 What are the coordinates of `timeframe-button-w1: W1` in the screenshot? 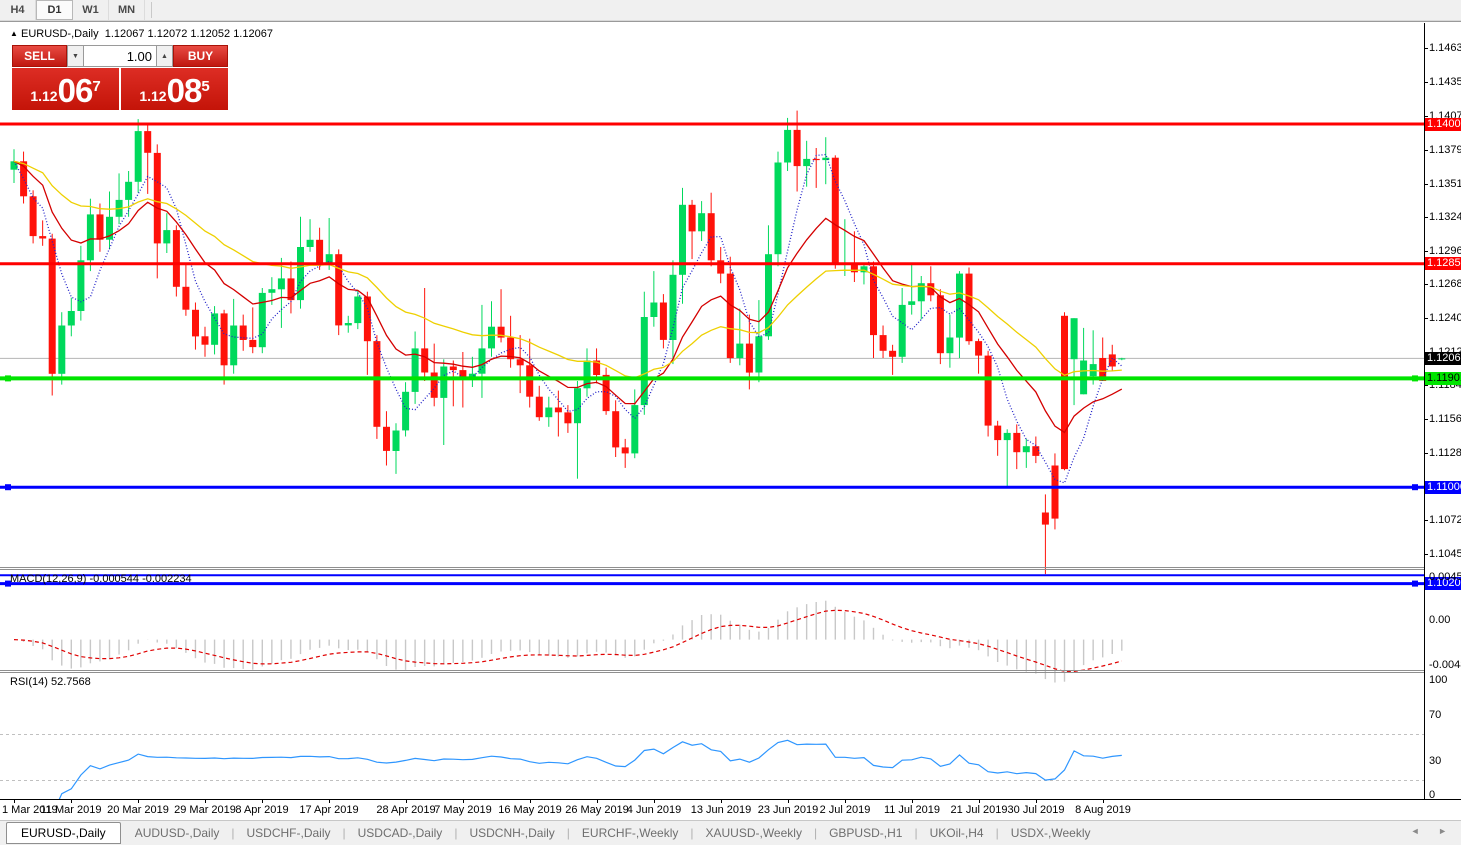 It's located at (91, 10).